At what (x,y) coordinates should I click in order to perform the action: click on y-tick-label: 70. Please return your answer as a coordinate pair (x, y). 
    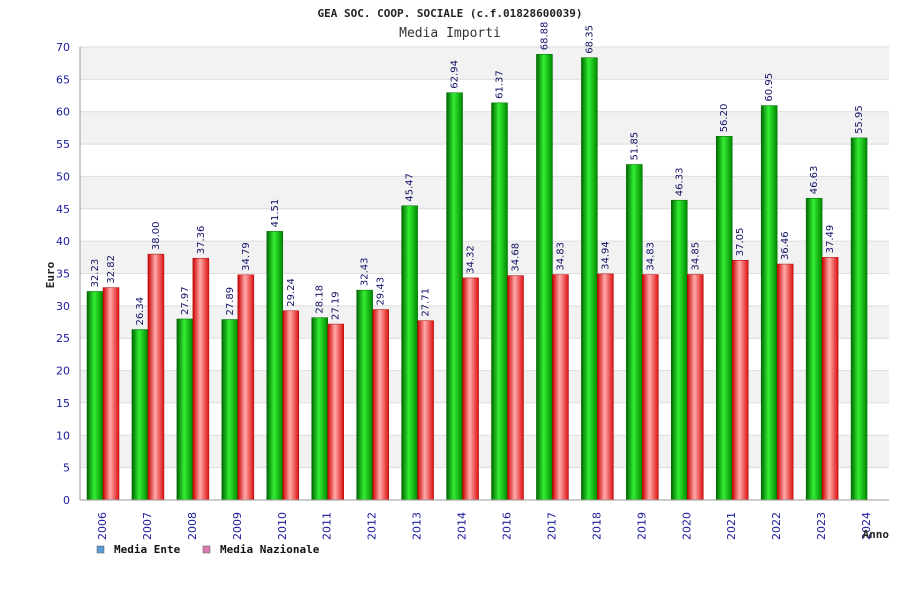
    Looking at the image, I should click on (63, 47).